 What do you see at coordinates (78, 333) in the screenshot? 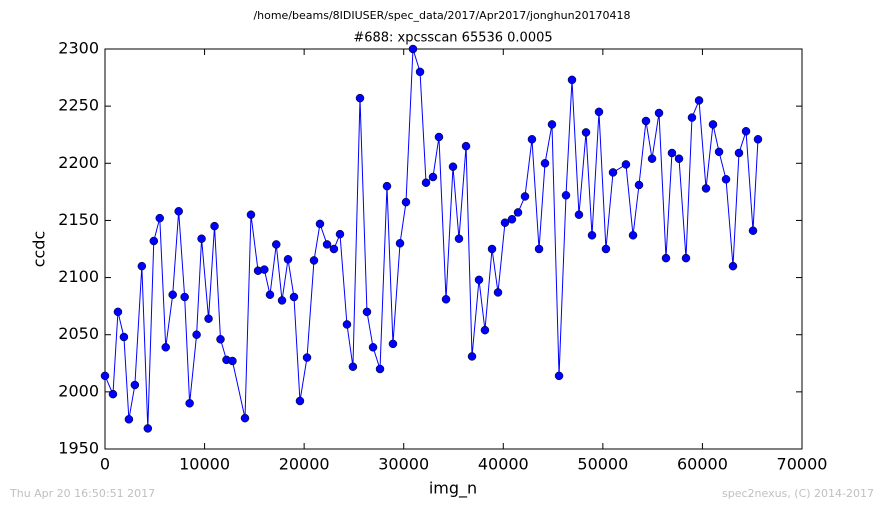
I see `y-tick-label: 2050` at bounding box center [78, 333].